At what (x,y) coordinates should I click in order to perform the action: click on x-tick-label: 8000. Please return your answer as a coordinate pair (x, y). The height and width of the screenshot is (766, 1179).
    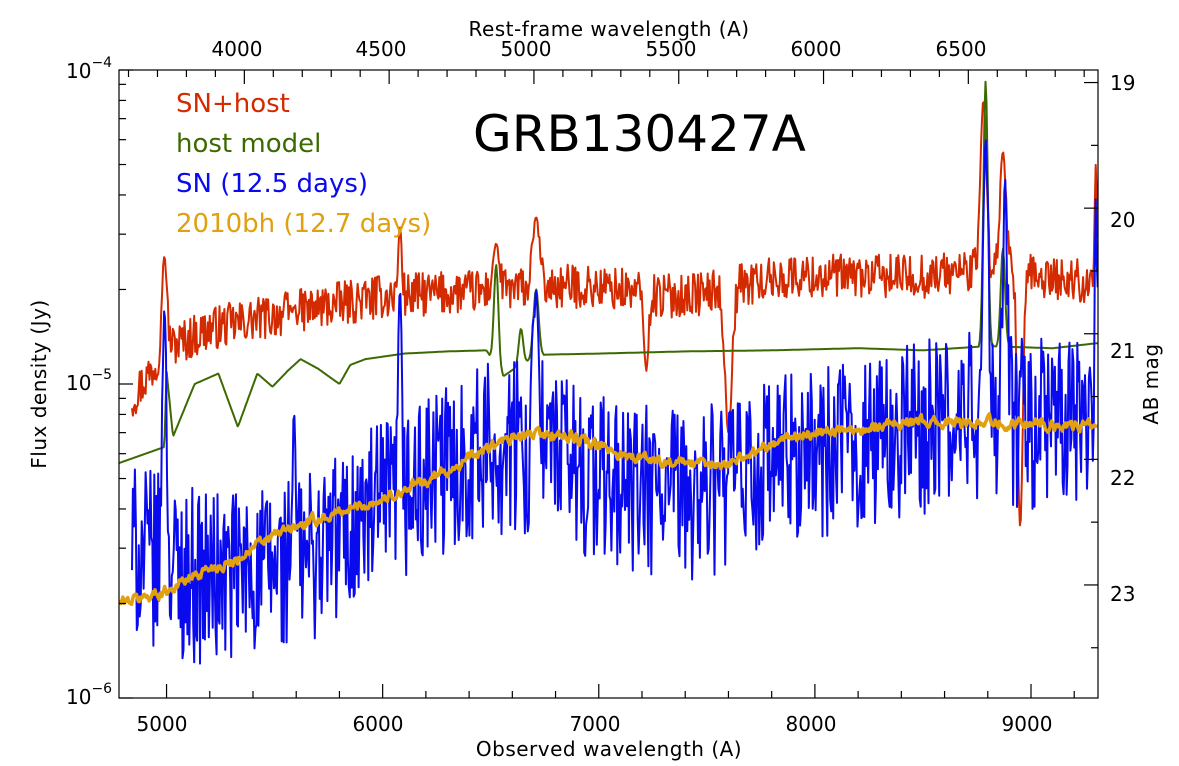
    Looking at the image, I should click on (811, 724).